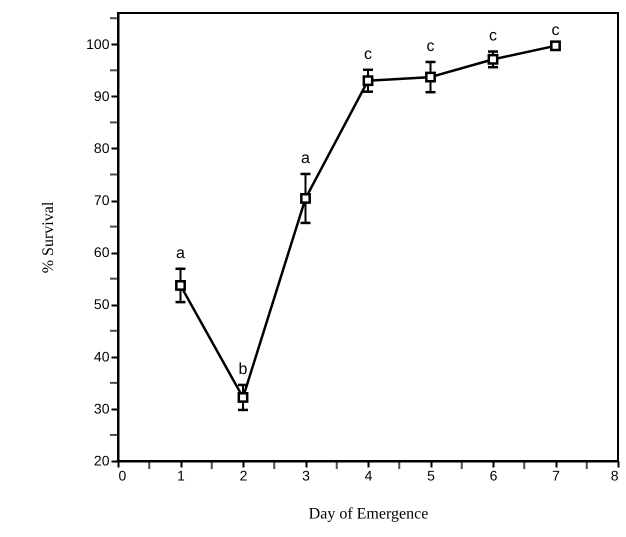 The width and height of the screenshot is (626, 537). What do you see at coordinates (122, 476) in the screenshot?
I see `x-tick-label: 0` at bounding box center [122, 476].